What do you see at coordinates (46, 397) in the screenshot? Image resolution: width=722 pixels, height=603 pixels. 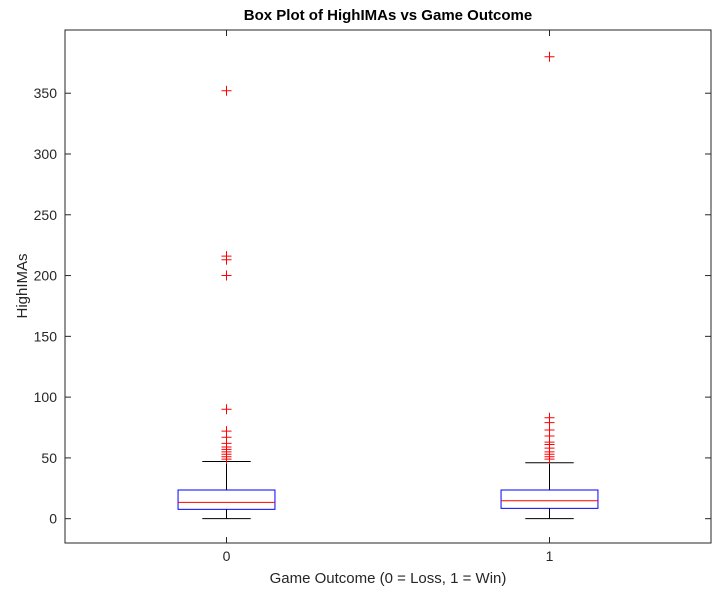 I see `y-tick-label: 100` at bounding box center [46, 397].